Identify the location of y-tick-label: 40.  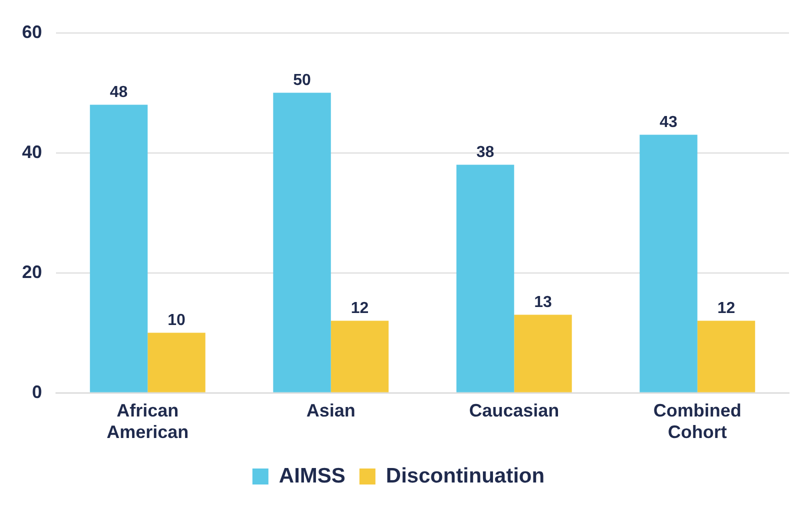
(32, 152).